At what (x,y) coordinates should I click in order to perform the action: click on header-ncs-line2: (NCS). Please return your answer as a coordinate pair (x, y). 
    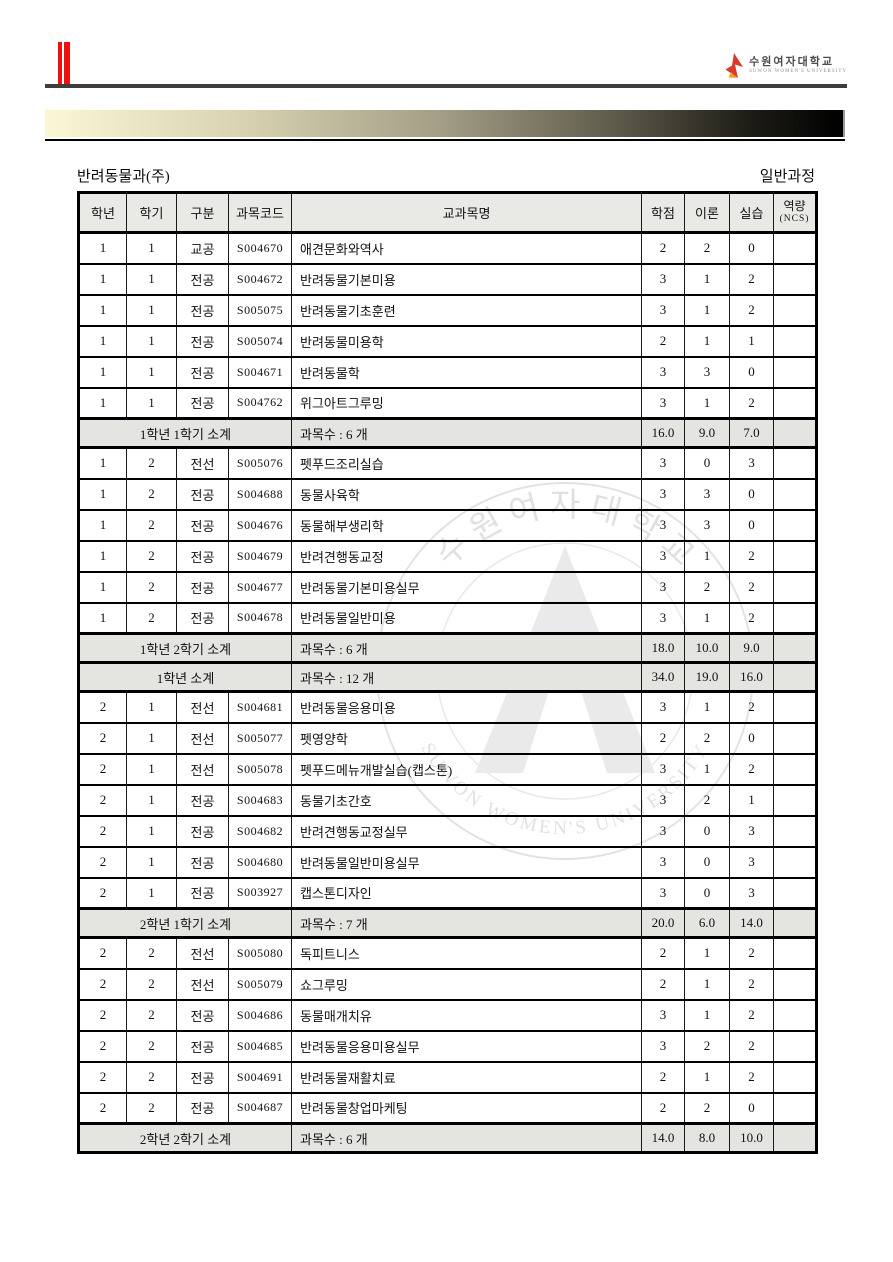
    Looking at the image, I should click on (794, 219).